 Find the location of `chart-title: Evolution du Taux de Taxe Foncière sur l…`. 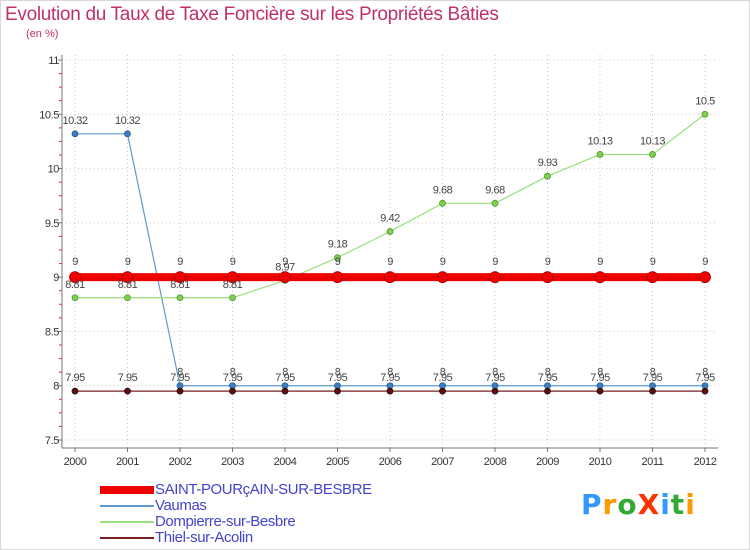

chart-title: Evolution du Taux de Taxe Foncière sur l… is located at coordinates (252, 14).